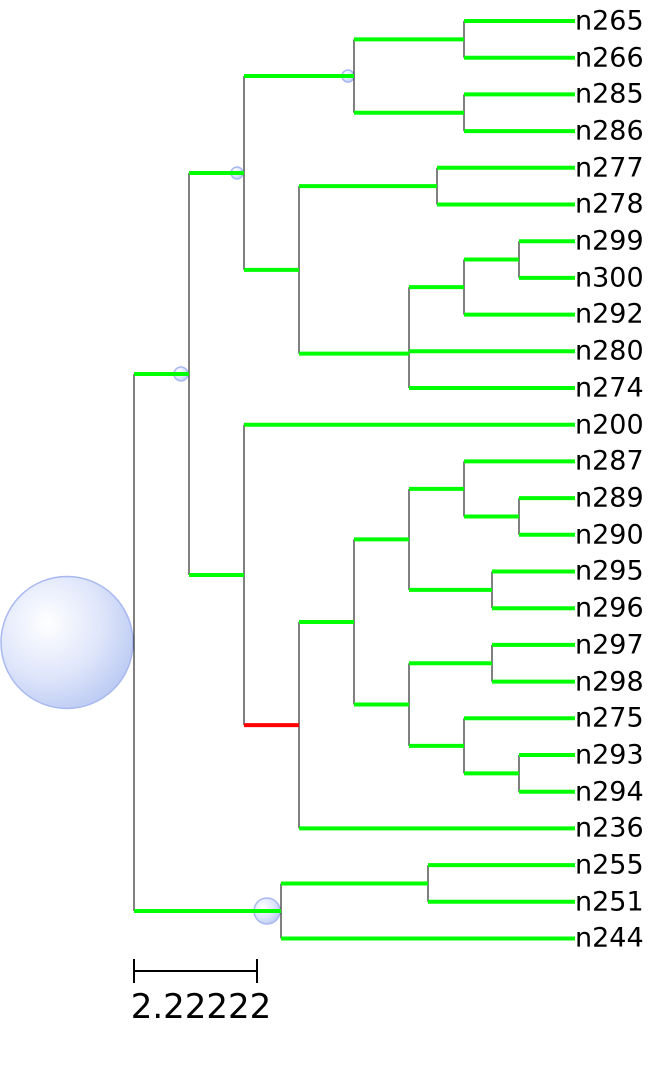 The width and height of the screenshot is (648, 1081). Describe the element at coordinates (609, 168) in the screenshot. I see `leaf-label: n277` at that location.